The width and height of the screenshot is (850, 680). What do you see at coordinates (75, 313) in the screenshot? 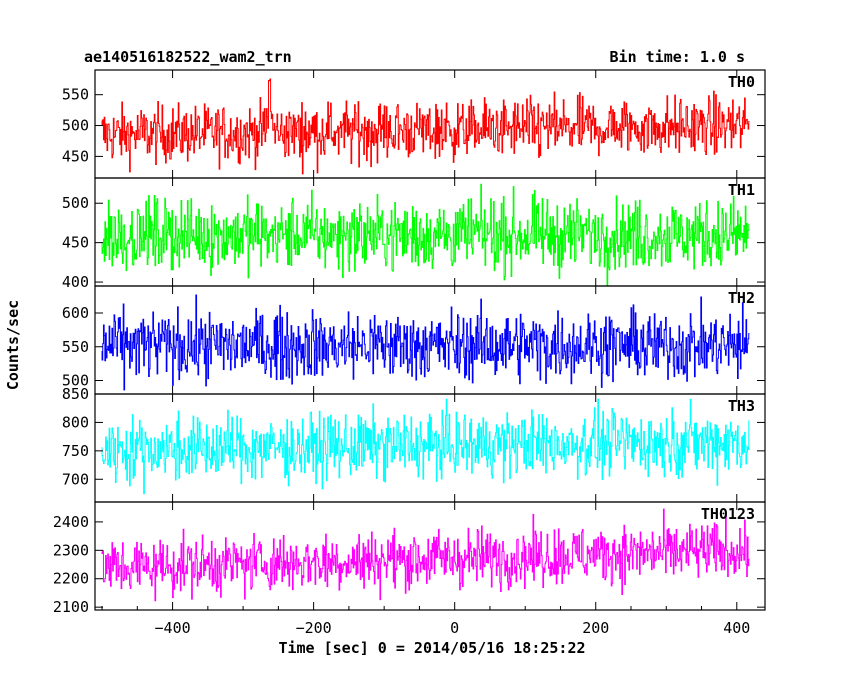
I see `y-tick-label: 600` at bounding box center [75, 313].